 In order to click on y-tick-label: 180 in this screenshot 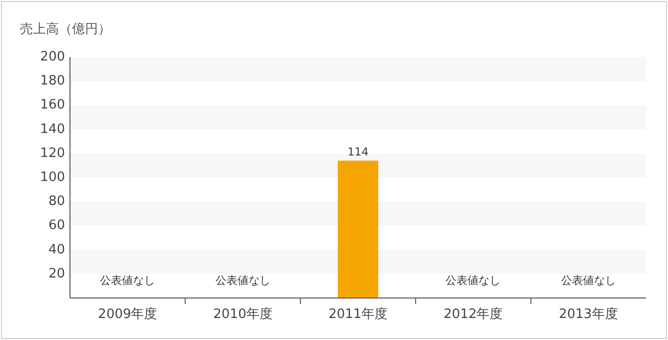, I will do `click(52, 81)`.